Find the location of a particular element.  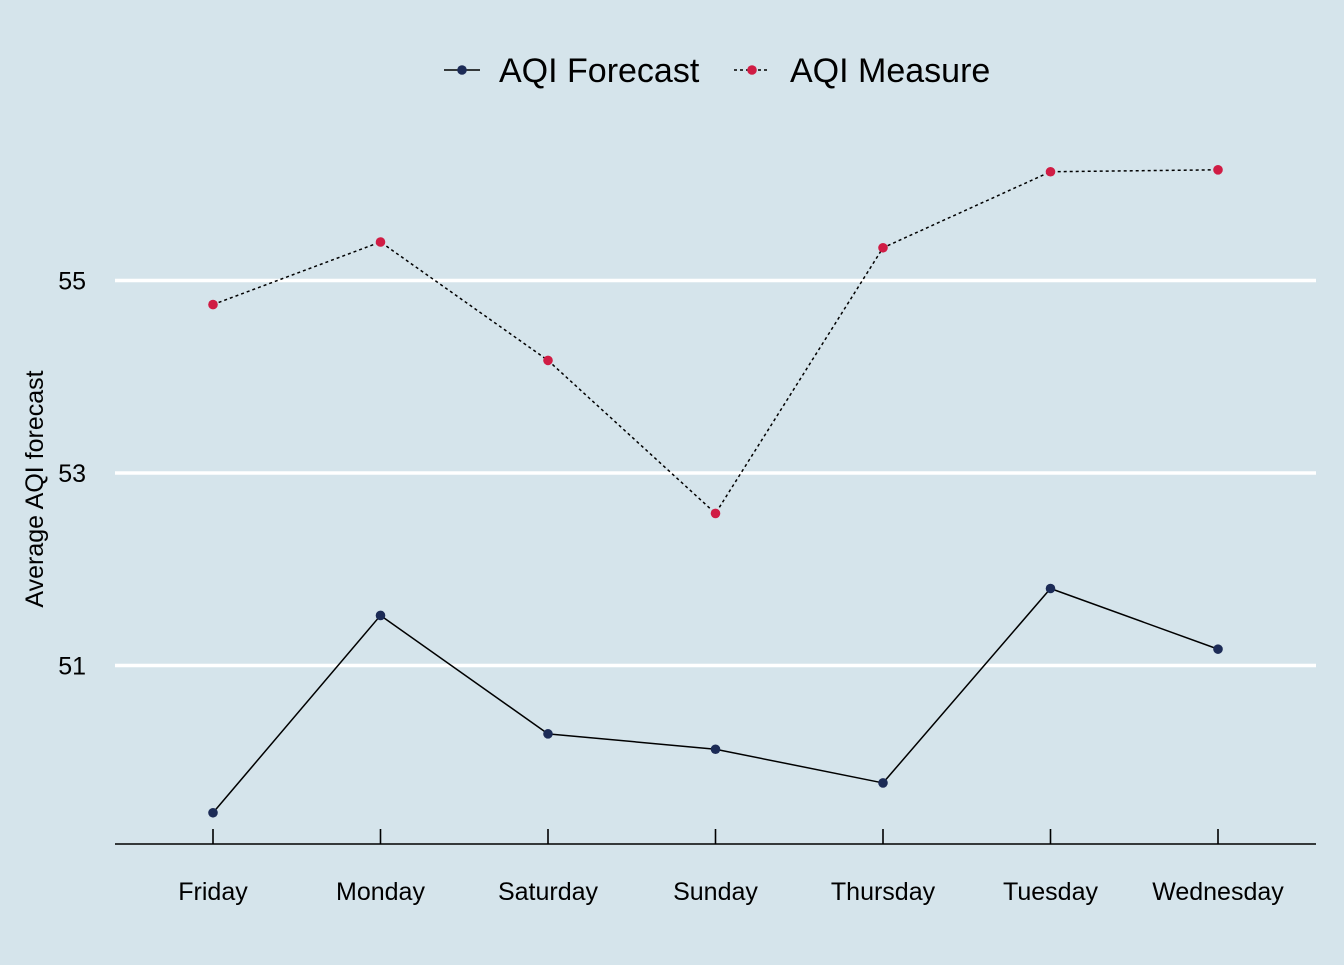

x-tick-label: Monday is located at coordinates (380, 892).